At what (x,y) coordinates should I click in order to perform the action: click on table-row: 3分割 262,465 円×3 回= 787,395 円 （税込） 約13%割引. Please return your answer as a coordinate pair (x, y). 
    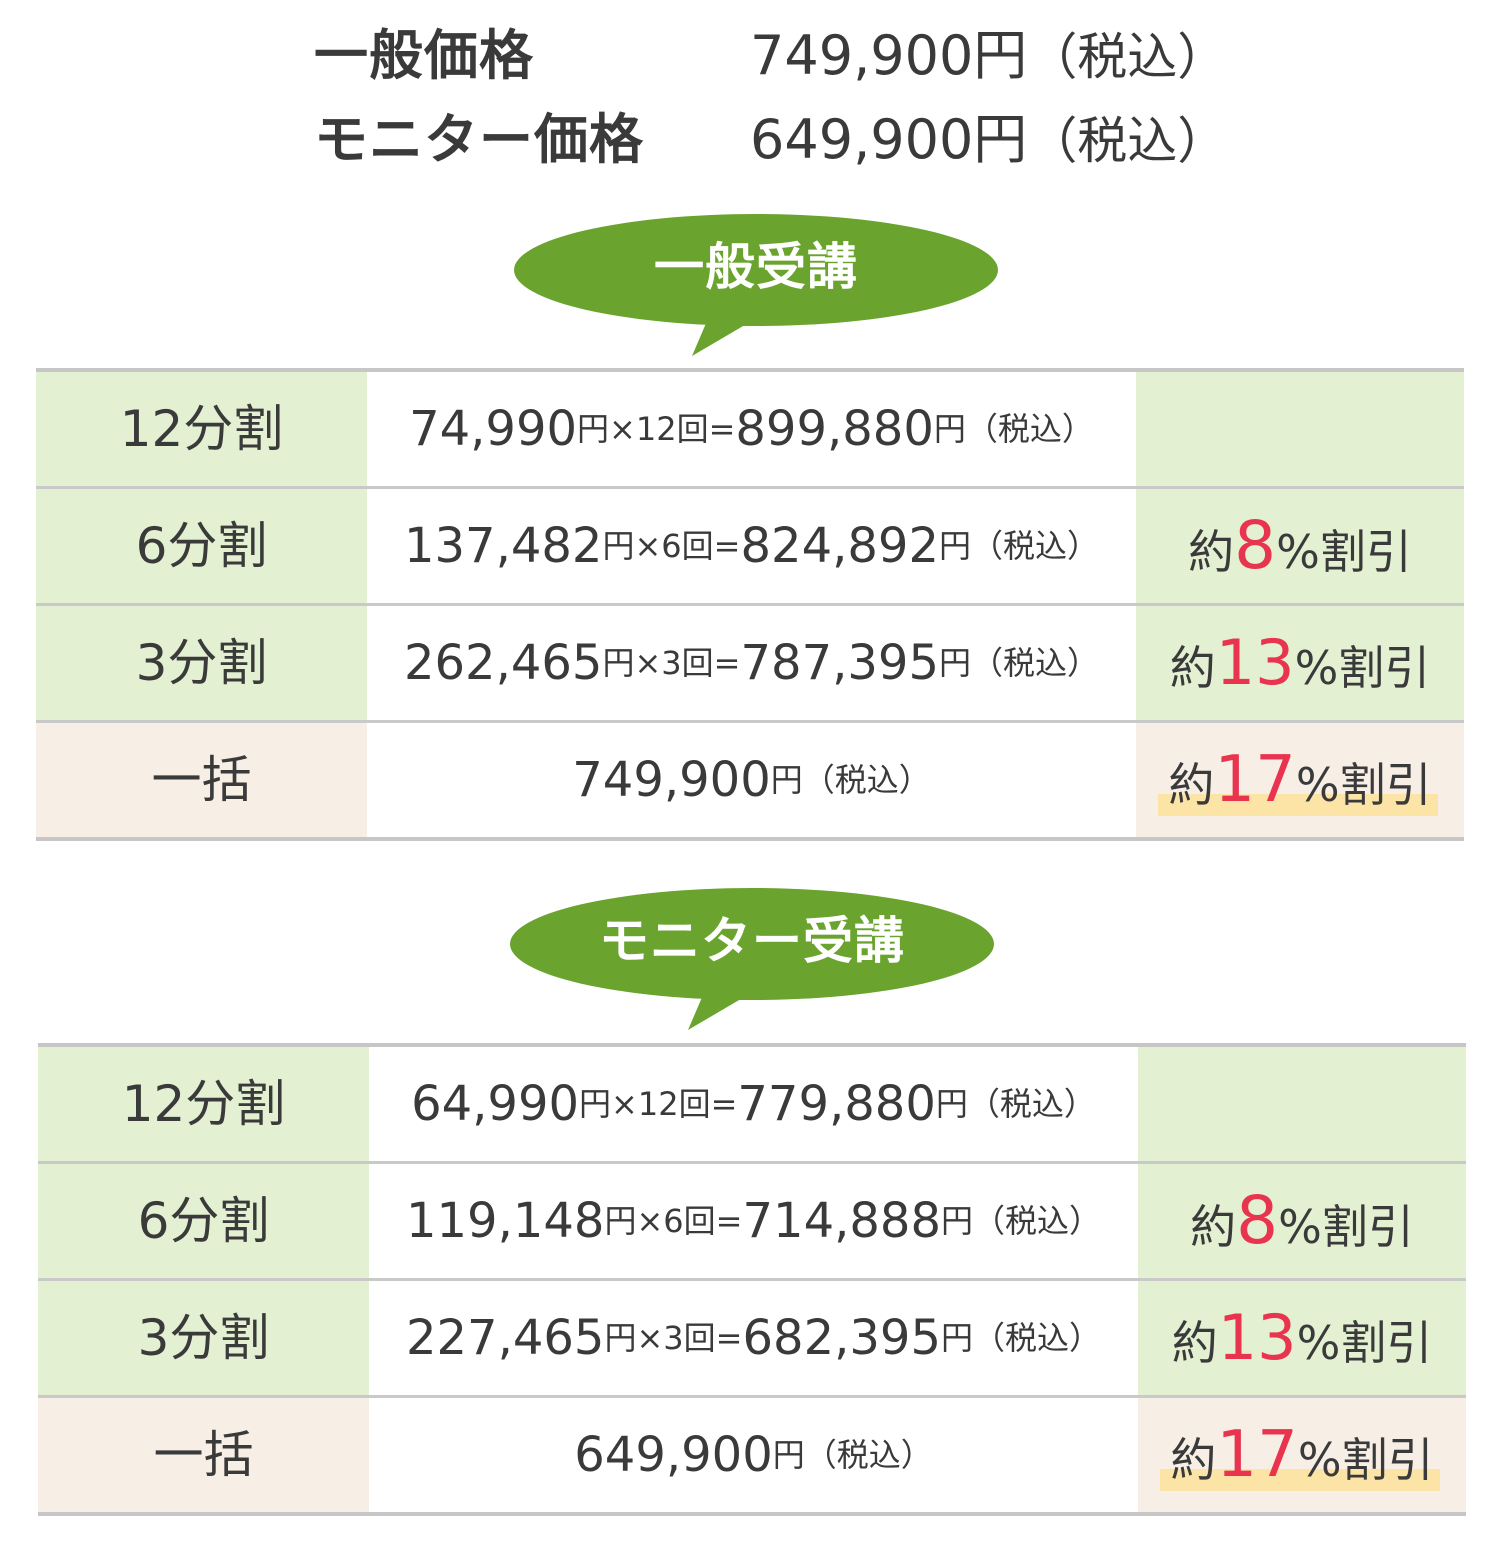
    Looking at the image, I should click on (750, 664).